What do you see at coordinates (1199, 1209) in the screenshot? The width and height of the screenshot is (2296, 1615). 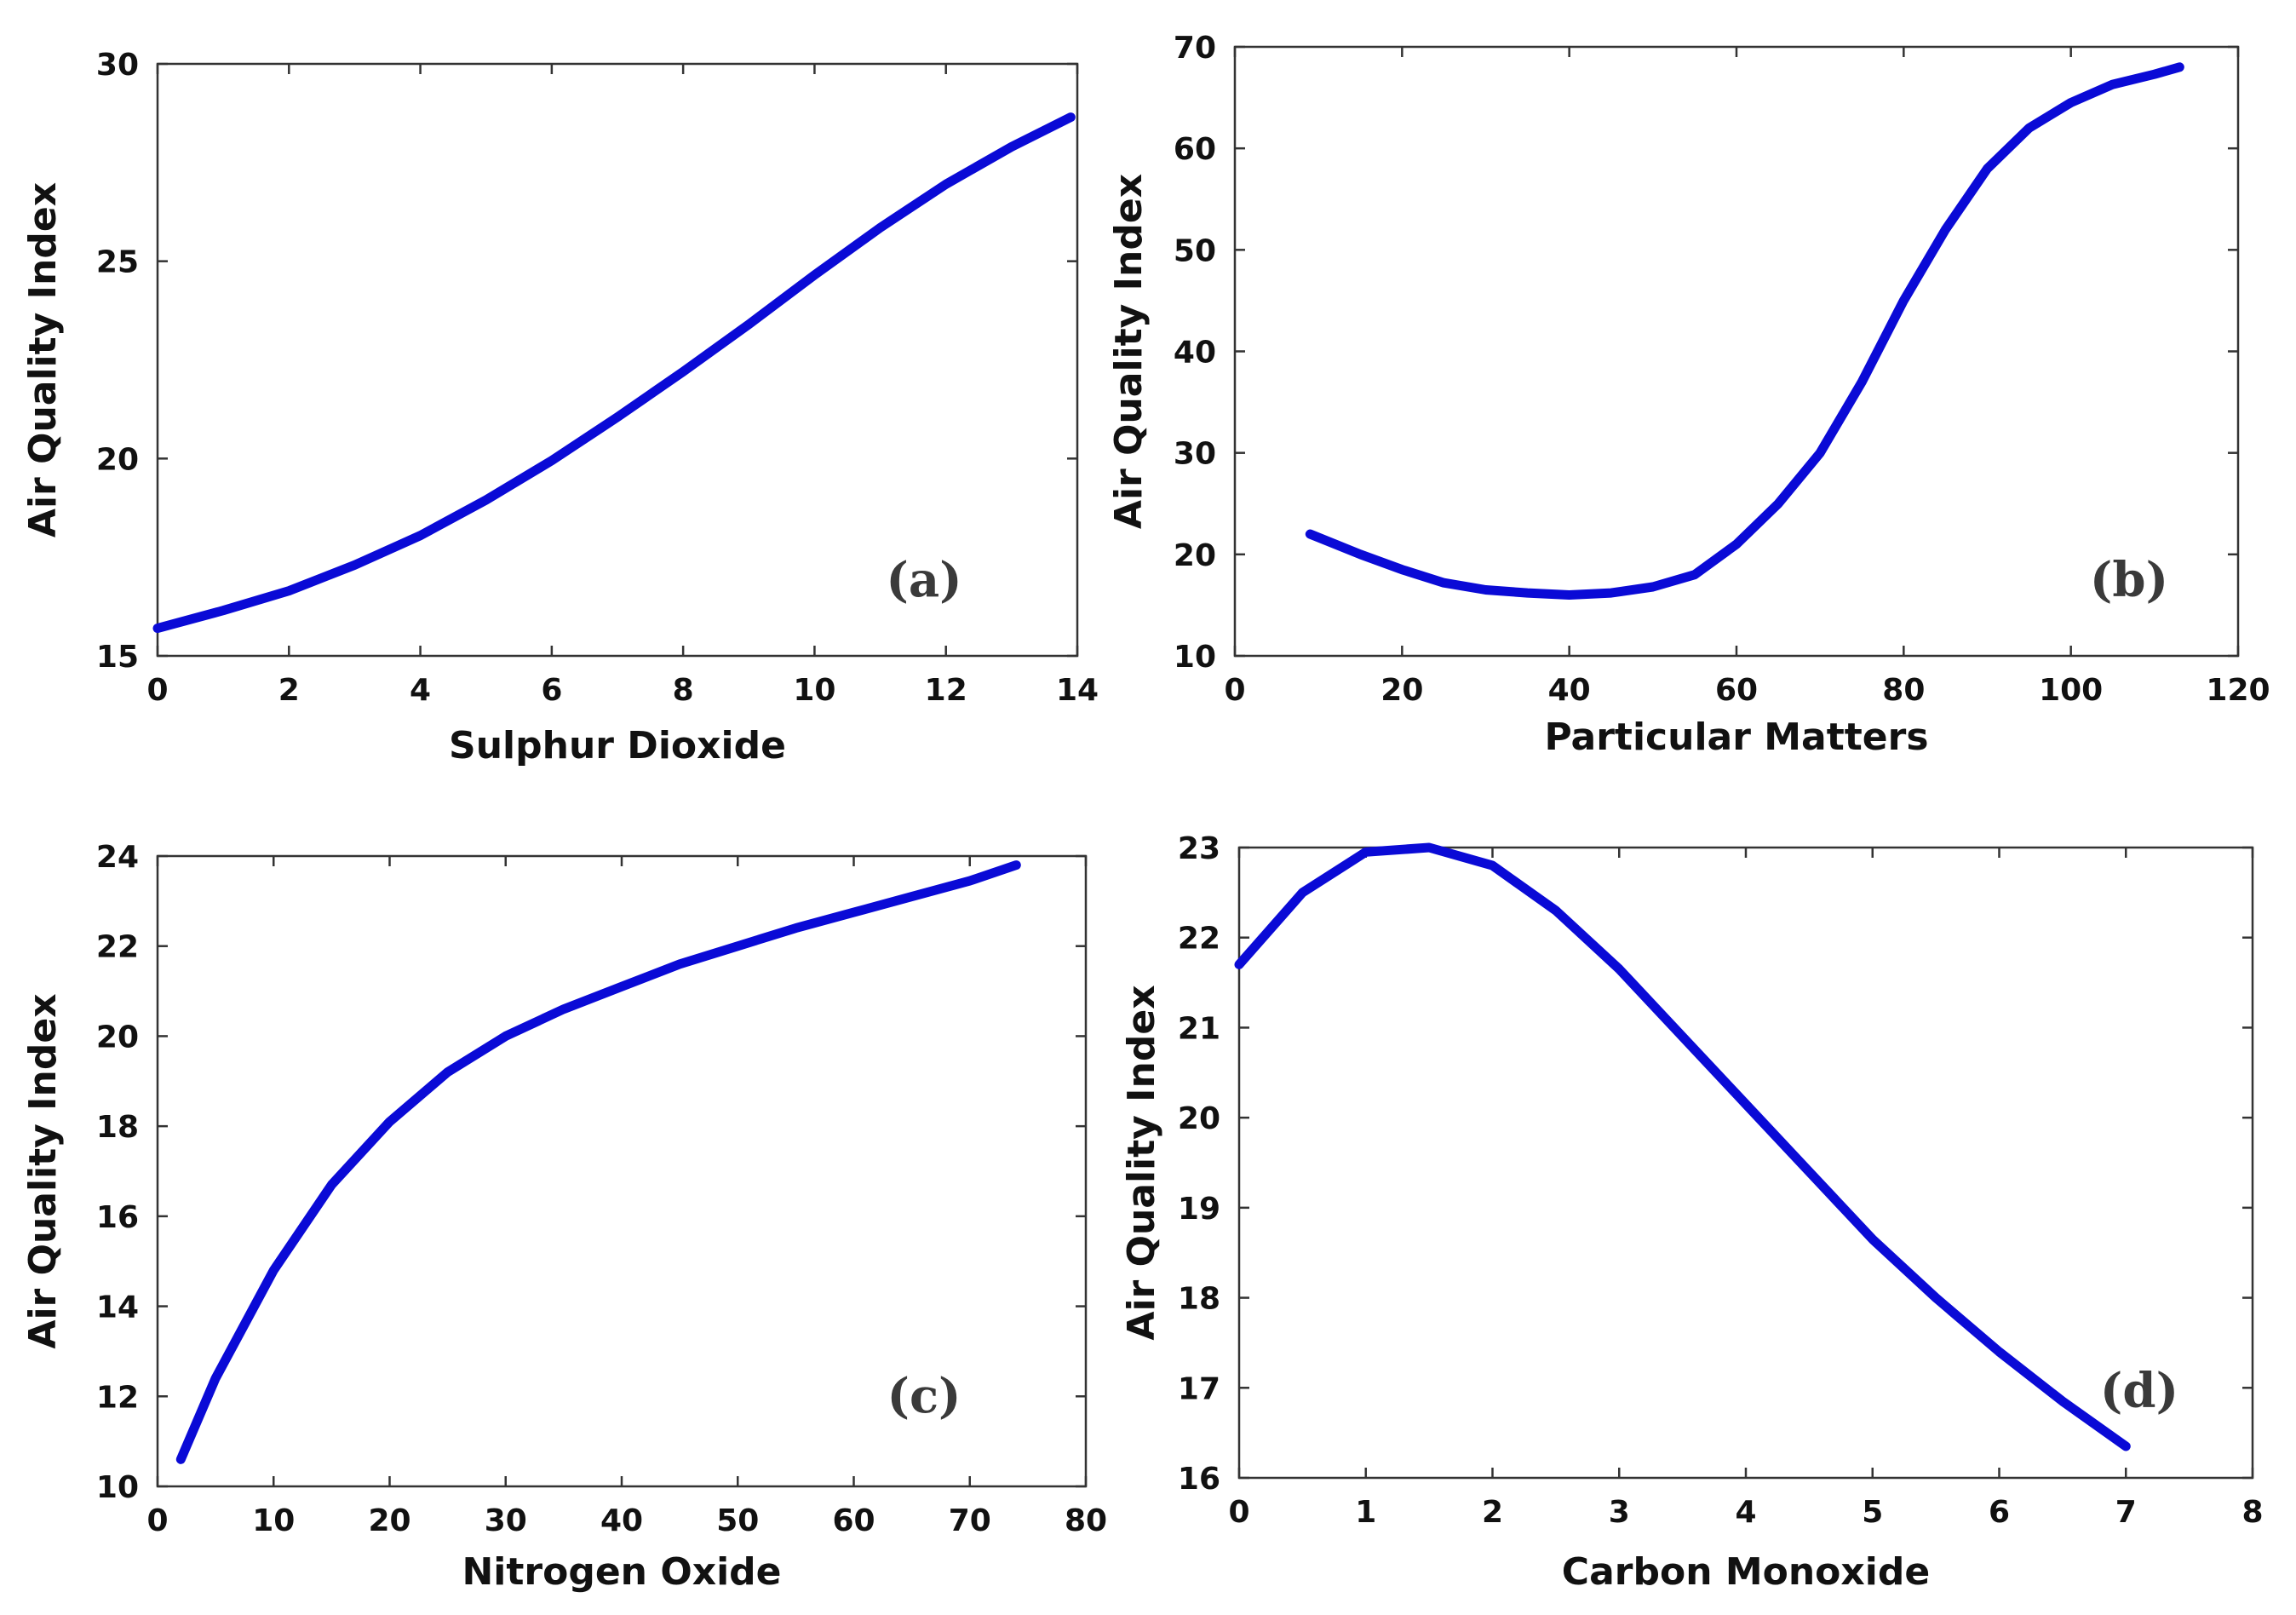 I see `y-tick-label: 19` at bounding box center [1199, 1209].